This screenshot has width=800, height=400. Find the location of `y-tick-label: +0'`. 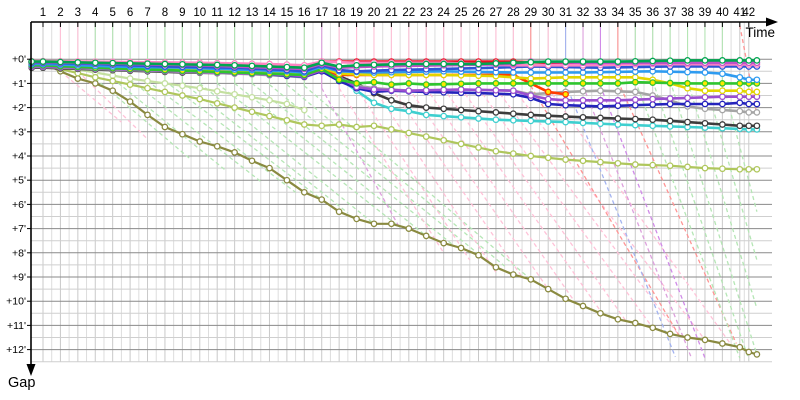

y-tick-label: +0' is located at coordinates (19, 60).